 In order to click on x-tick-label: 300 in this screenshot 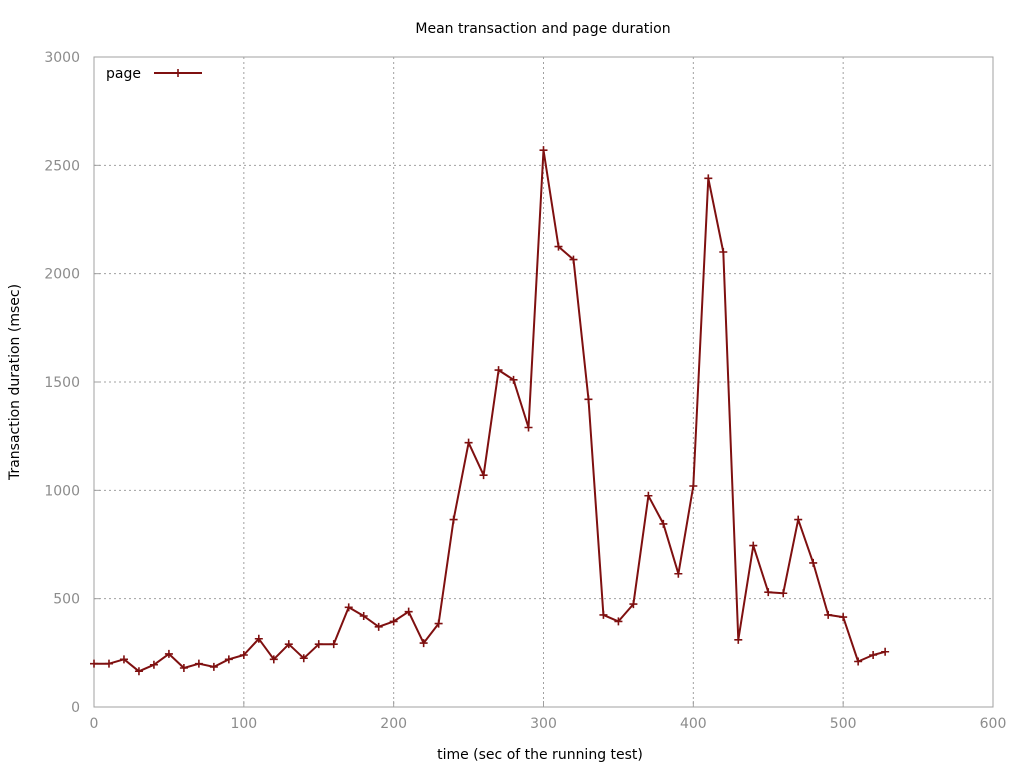, I will do `click(543, 724)`.